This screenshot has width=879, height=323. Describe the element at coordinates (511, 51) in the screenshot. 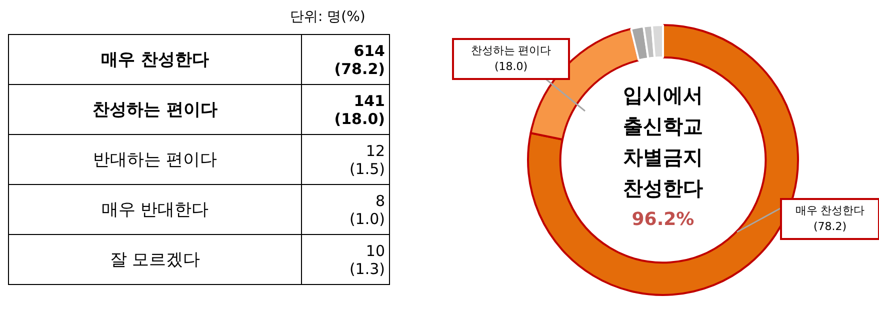

I see `slice-label: 찬성하는 편이다` at that location.